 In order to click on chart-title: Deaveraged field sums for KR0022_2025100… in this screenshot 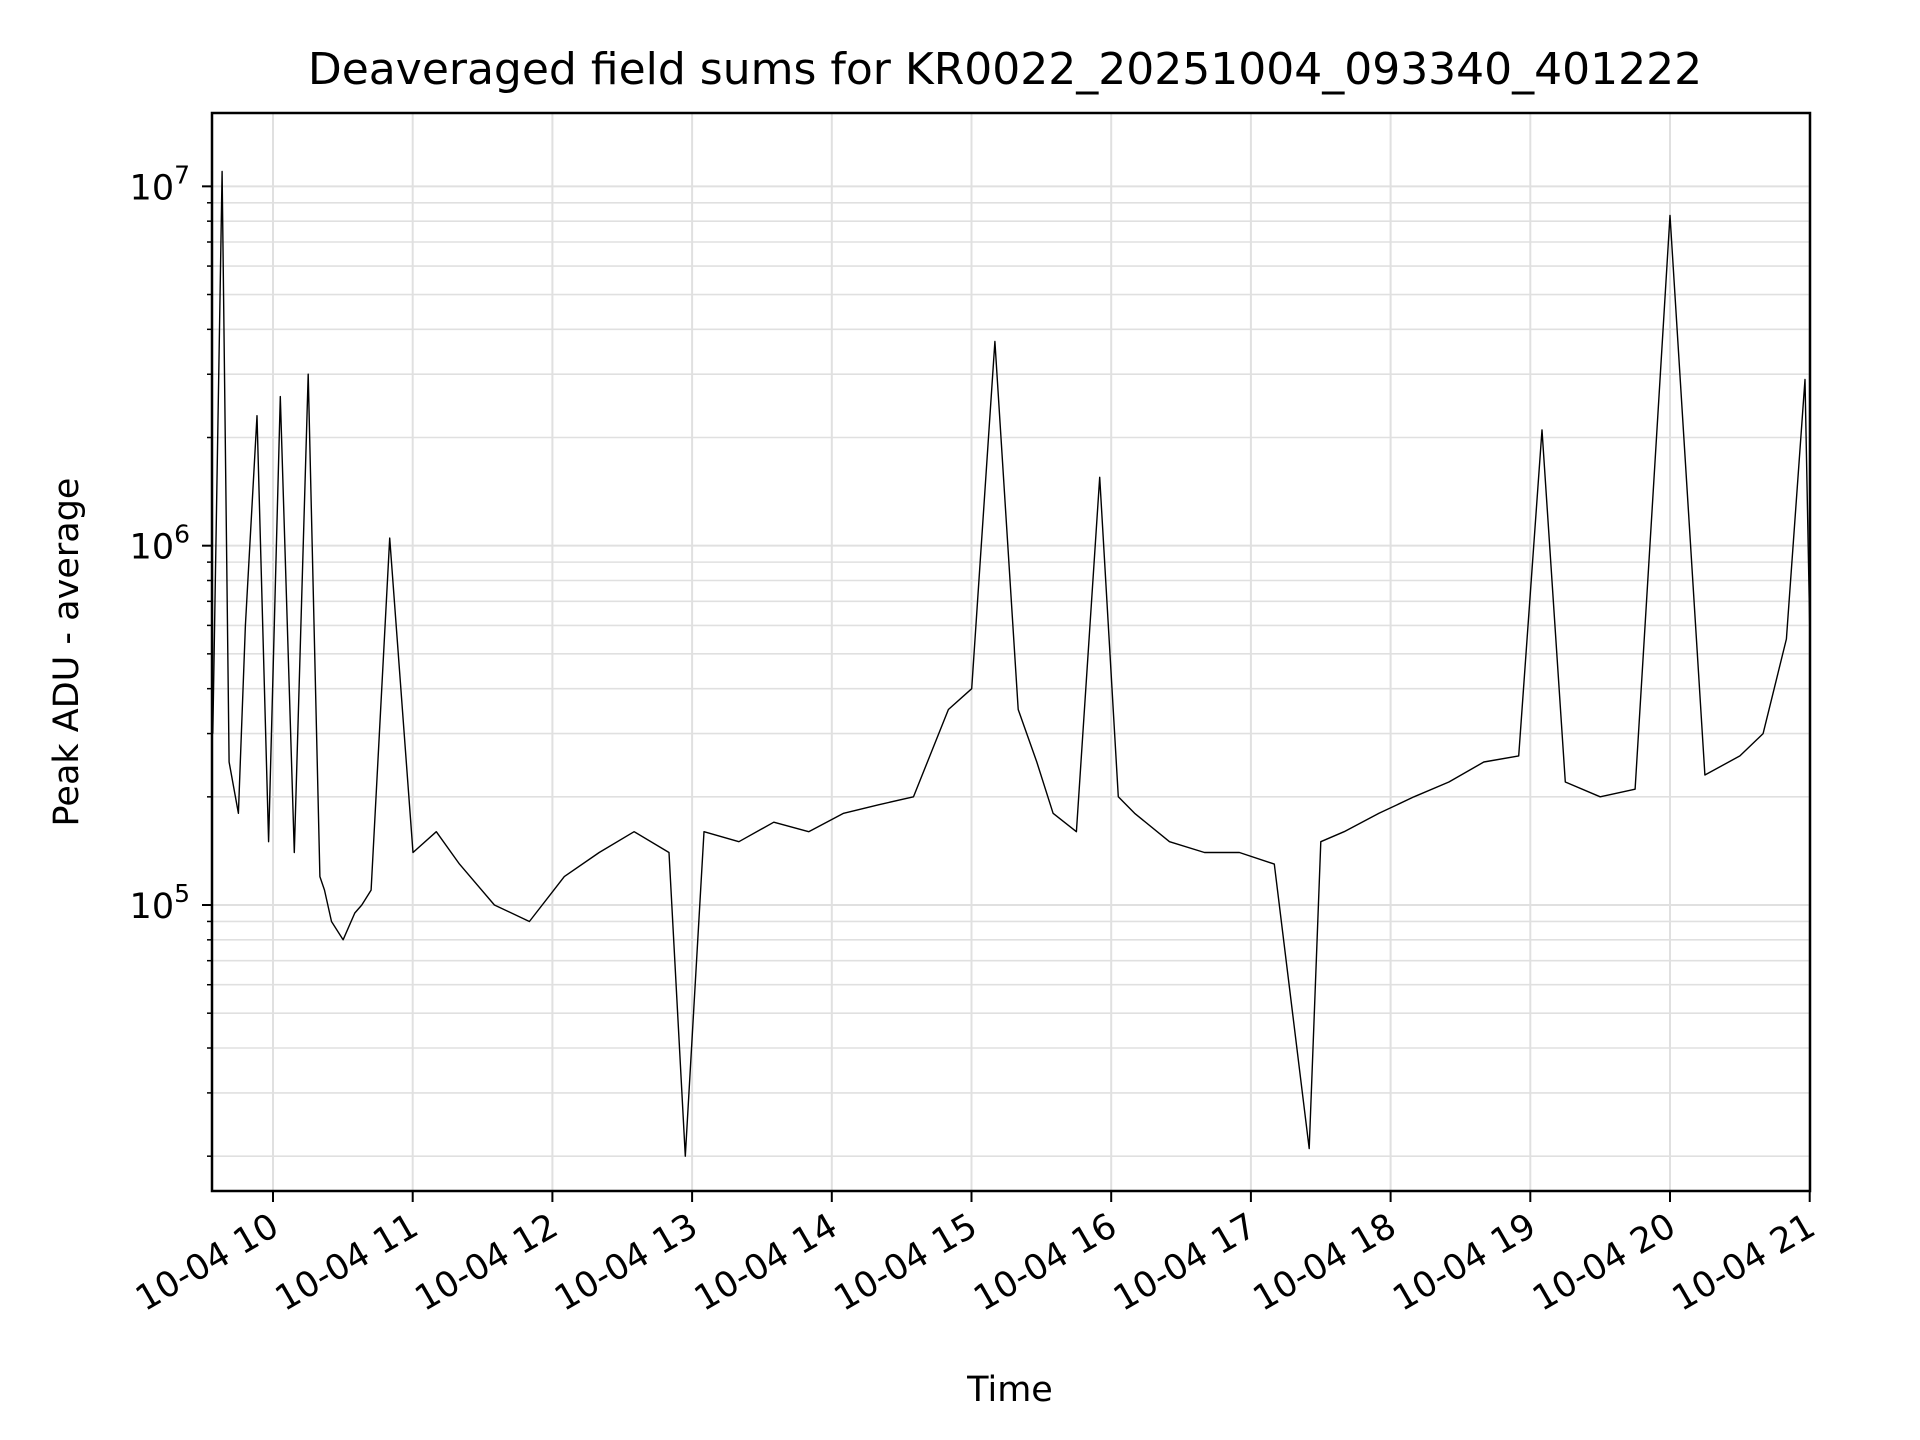, I will do `click(1005, 69)`.